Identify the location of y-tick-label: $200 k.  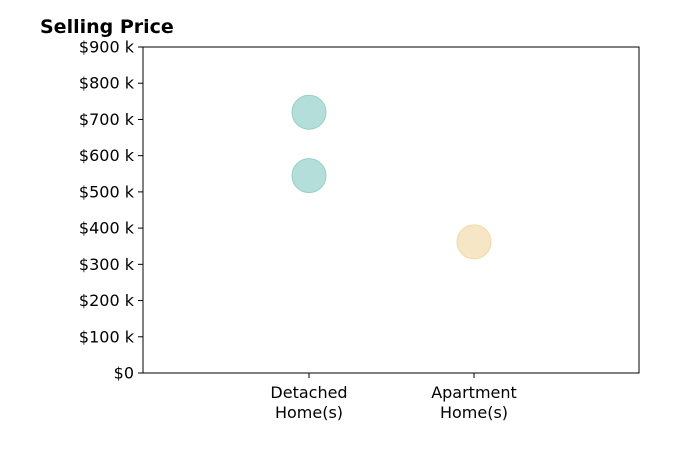
(107, 300).